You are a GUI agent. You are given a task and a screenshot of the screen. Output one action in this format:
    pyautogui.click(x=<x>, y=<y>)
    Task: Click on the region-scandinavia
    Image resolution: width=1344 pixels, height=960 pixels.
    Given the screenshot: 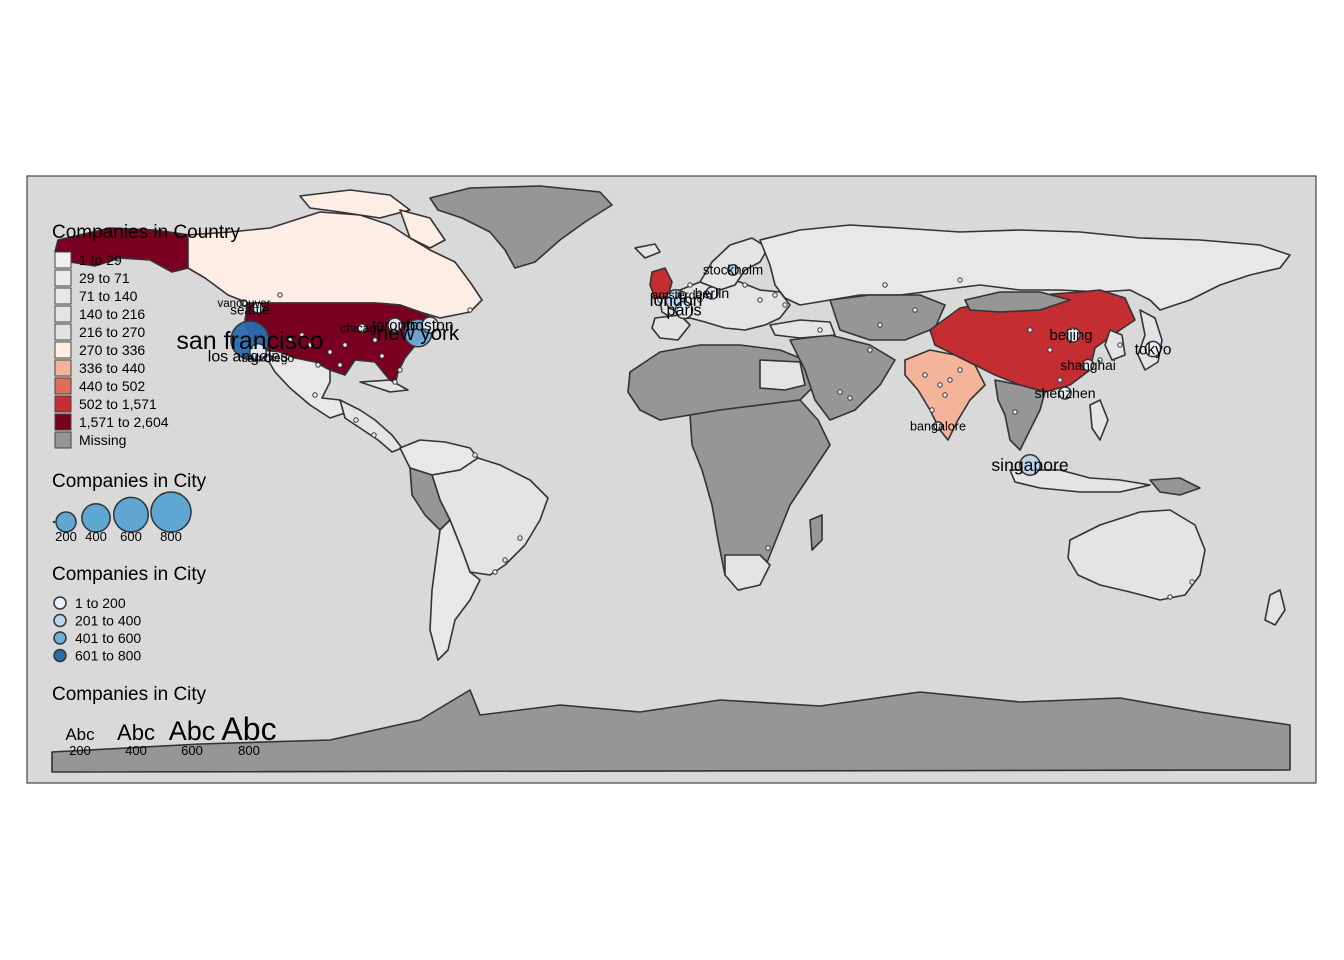 What is the action you would take?
    pyautogui.click(x=734, y=264)
    